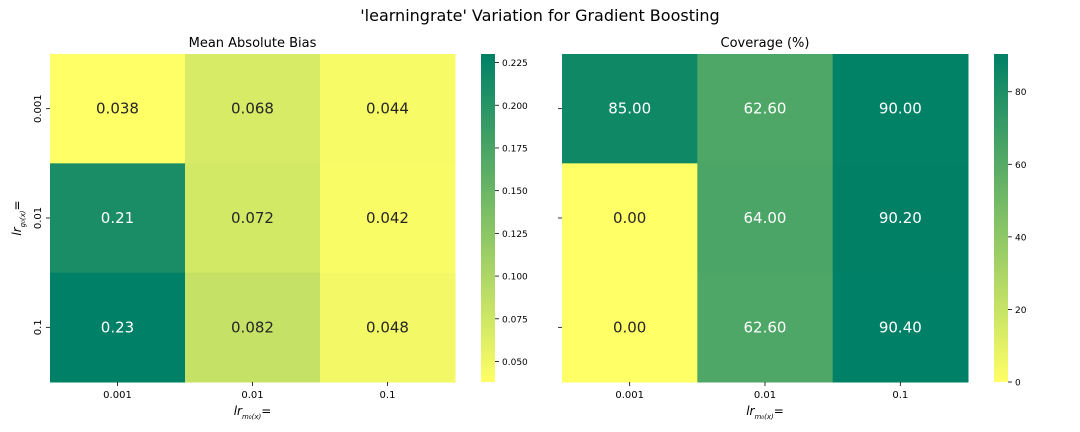 The image size is (1080, 432). What do you see at coordinates (253, 43) in the screenshot?
I see `panel-title: Mean Absolute Bias` at bounding box center [253, 43].